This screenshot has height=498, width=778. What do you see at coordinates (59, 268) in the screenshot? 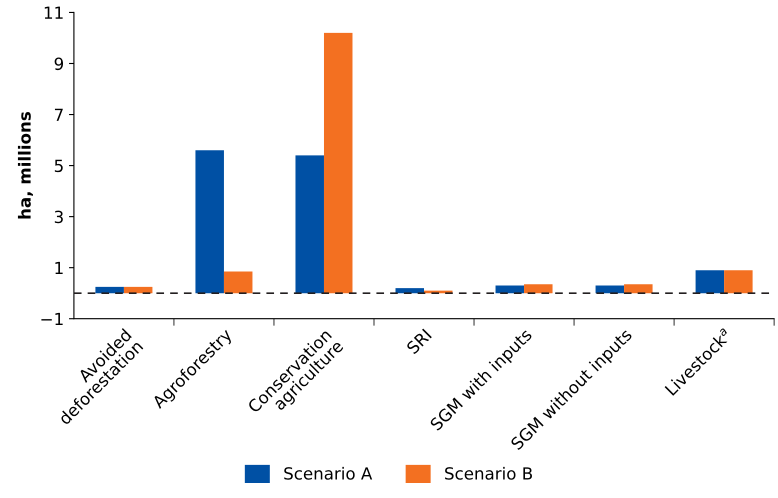
I see `y-tick-label: 1` at bounding box center [59, 268].